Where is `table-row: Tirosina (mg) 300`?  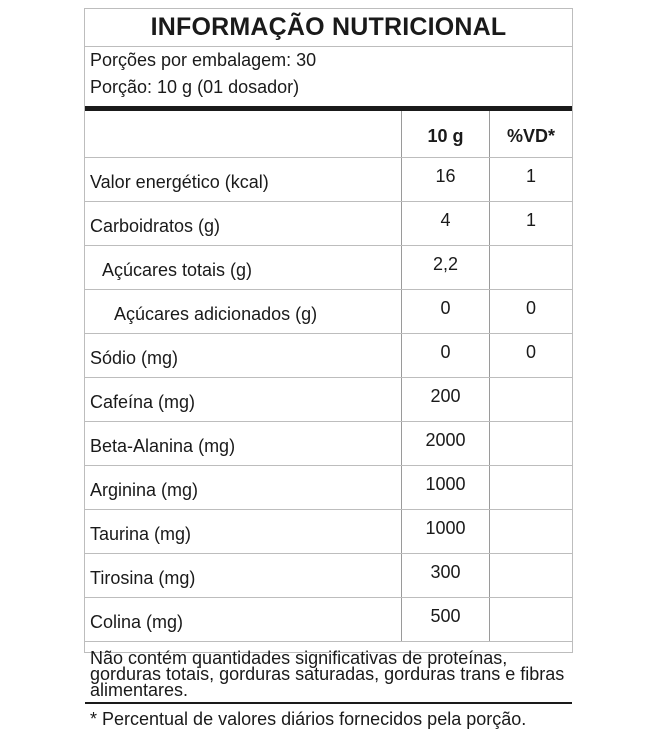
table-row: Tirosina (mg) 300 is located at coordinates (328, 575).